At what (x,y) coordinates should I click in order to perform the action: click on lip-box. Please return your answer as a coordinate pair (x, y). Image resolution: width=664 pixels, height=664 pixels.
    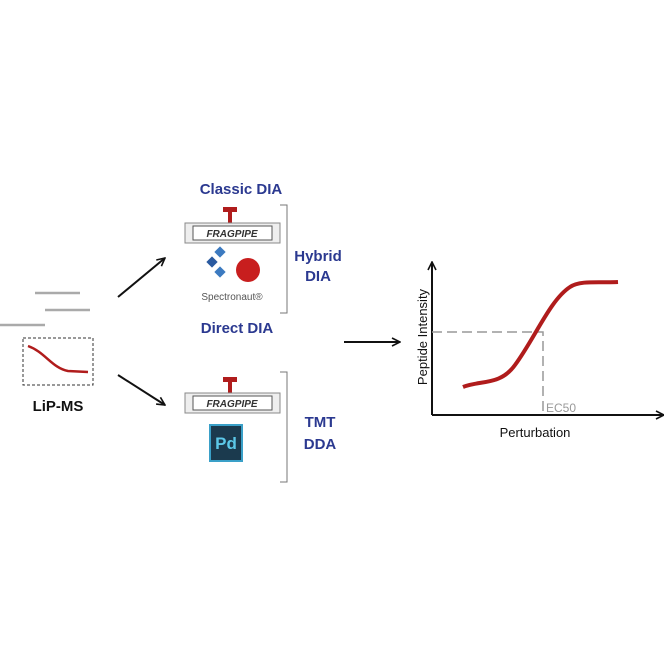
    Looking at the image, I should click on (58, 361).